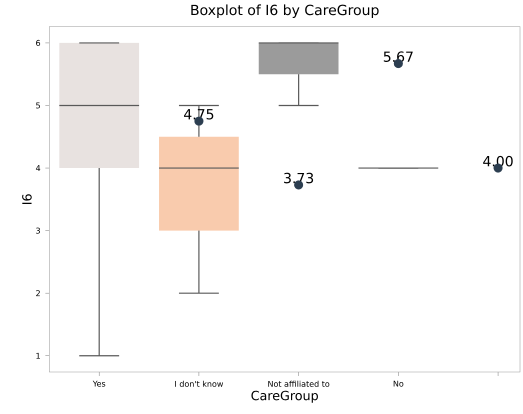 This screenshot has width=523, height=414. What do you see at coordinates (399, 383) in the screenshot?
I see `x-tick-label: No` at bounding box center [399, 383].